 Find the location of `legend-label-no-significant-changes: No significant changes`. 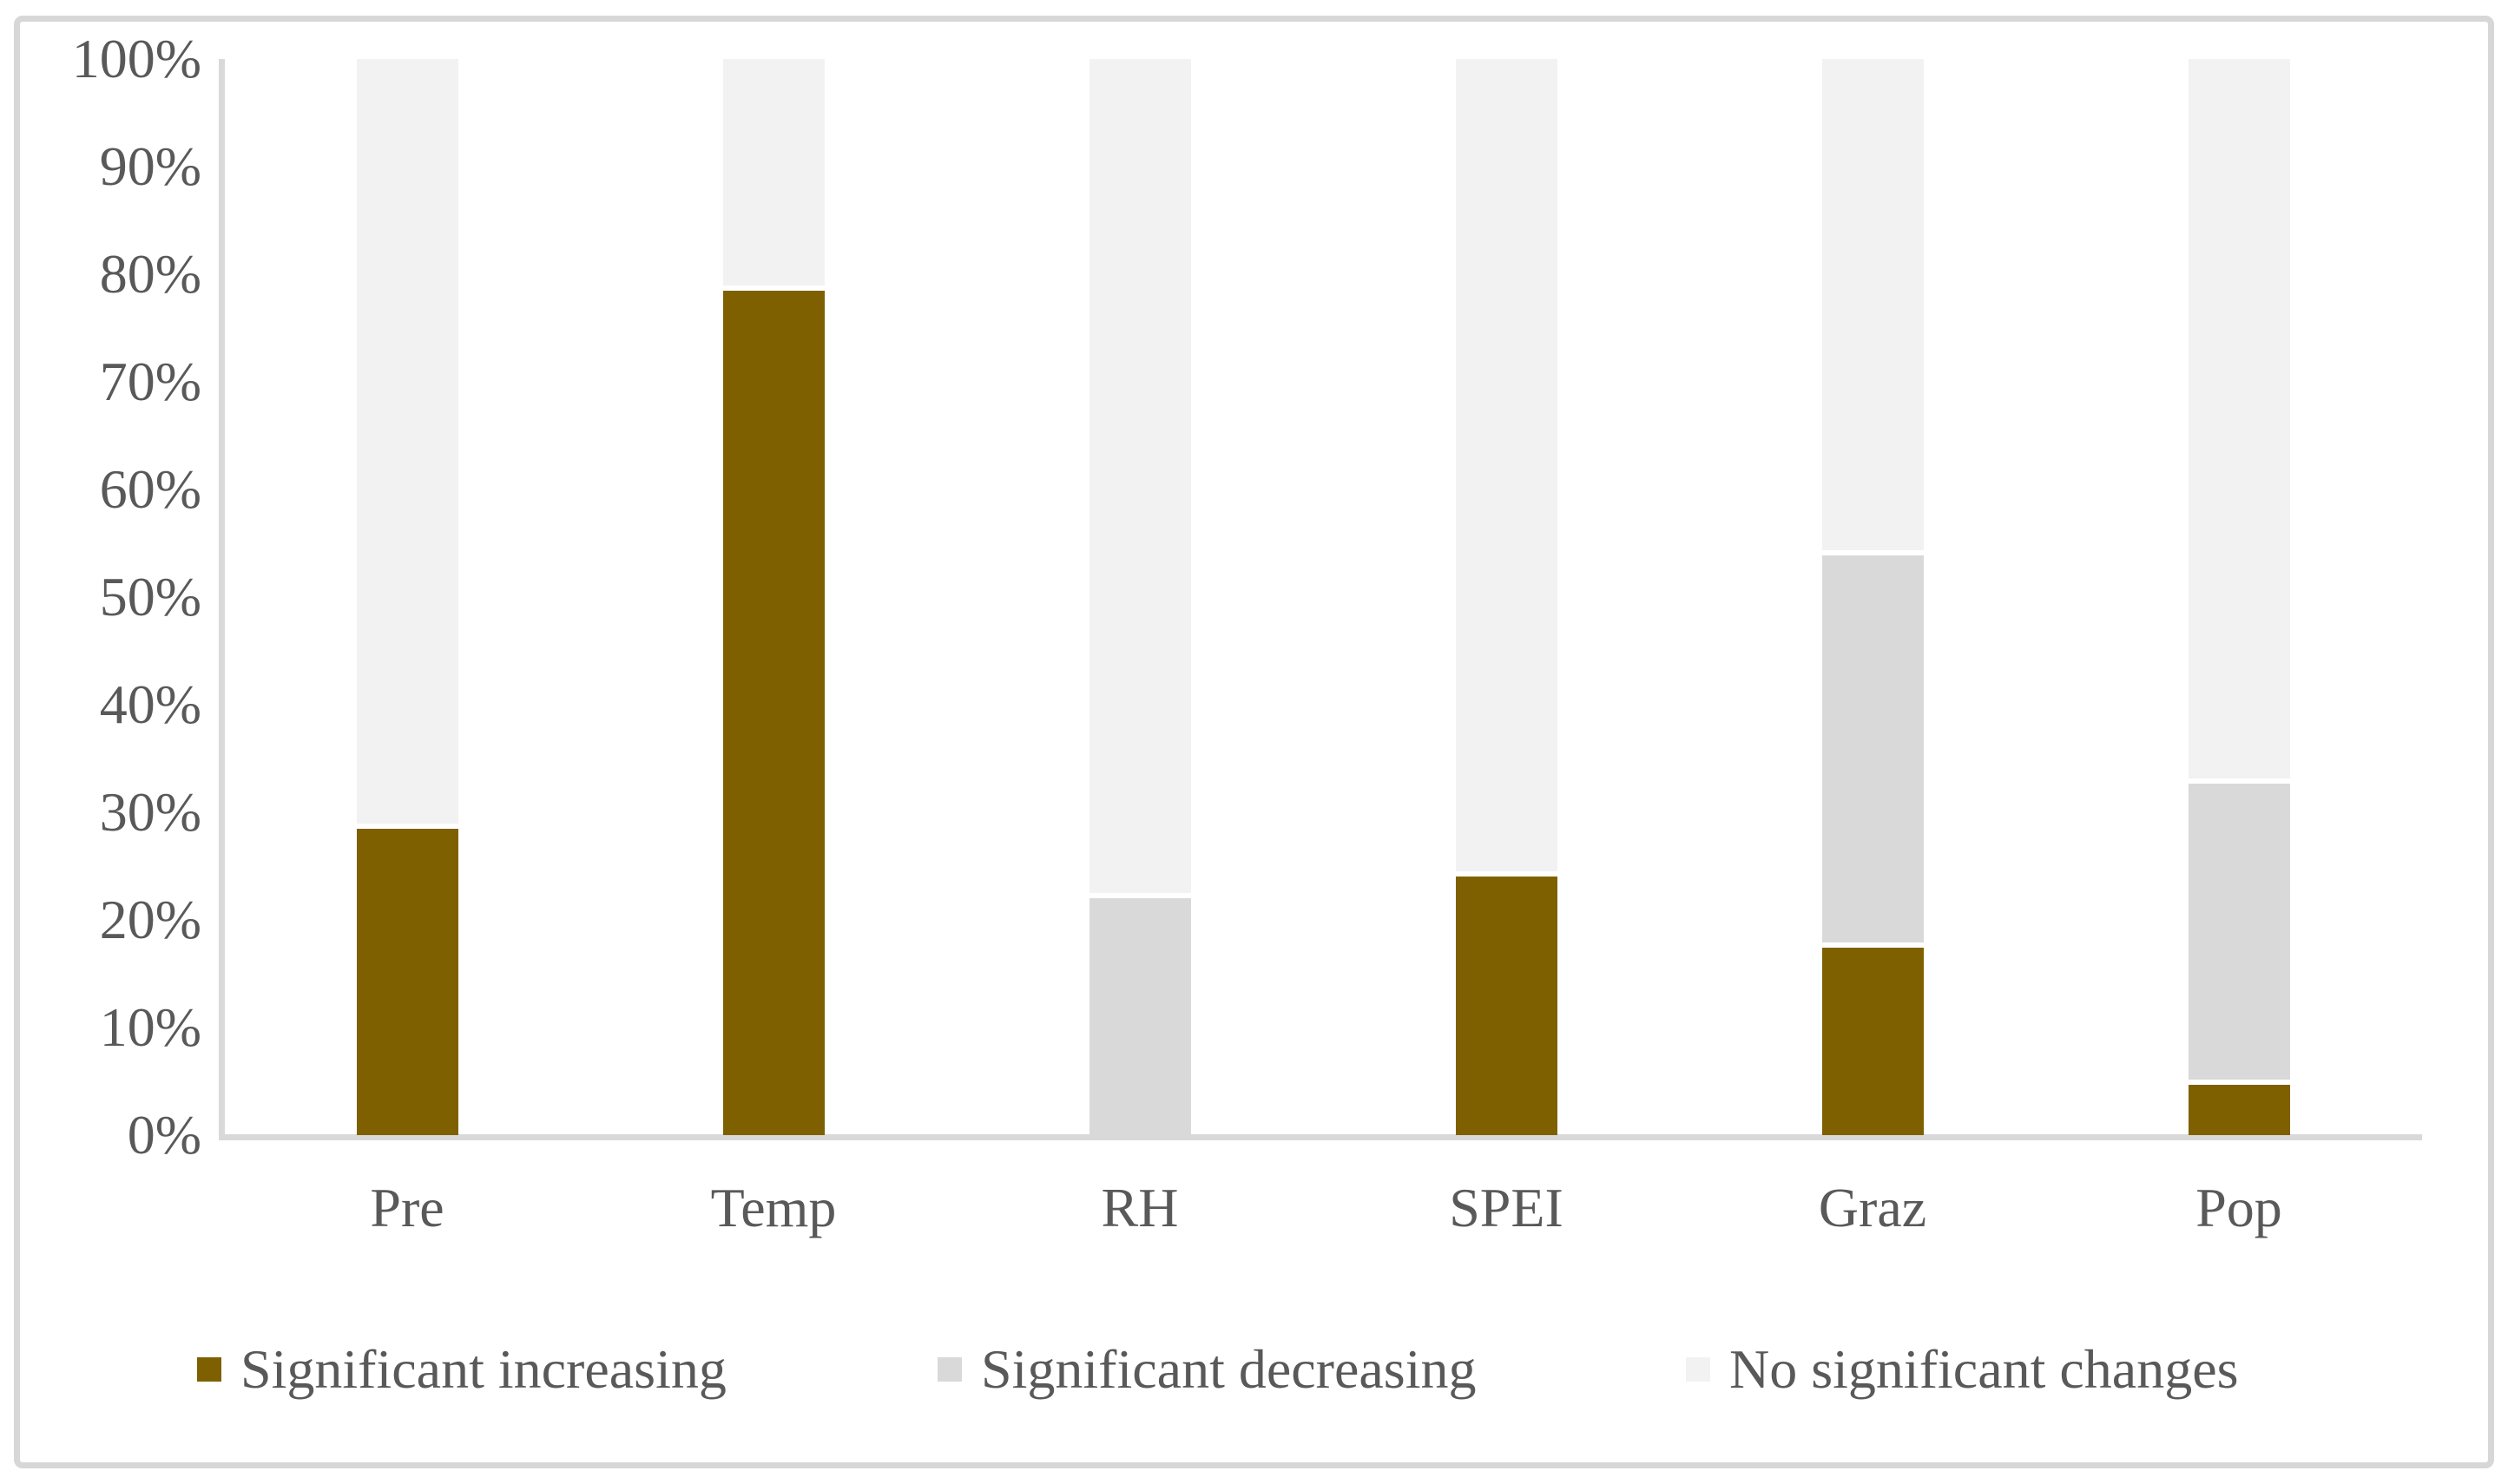

legend-label-no-significant-changes: No significant changes is located at coordinates (1984, 1369).